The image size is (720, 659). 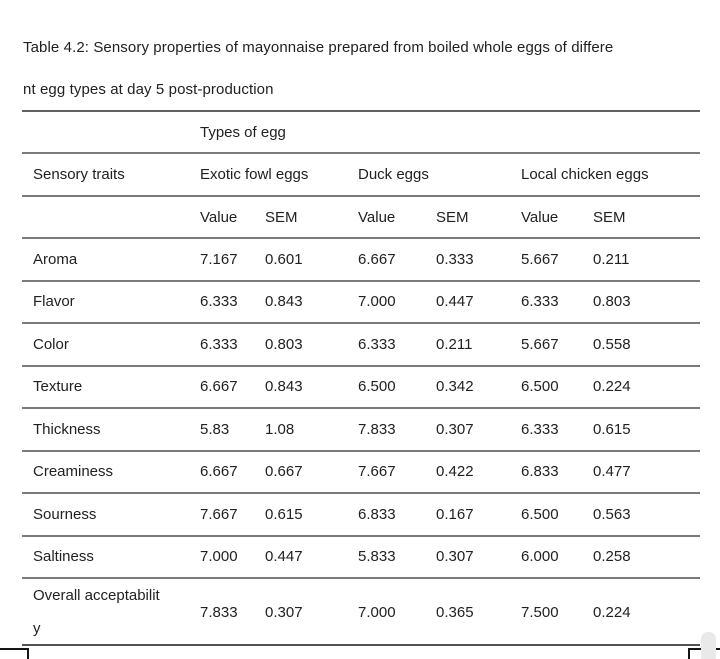 What do you see at coordinates (455, 514) in the screenshot?
I see `sem-cell: 0.167` at bounding box center [455, 514].